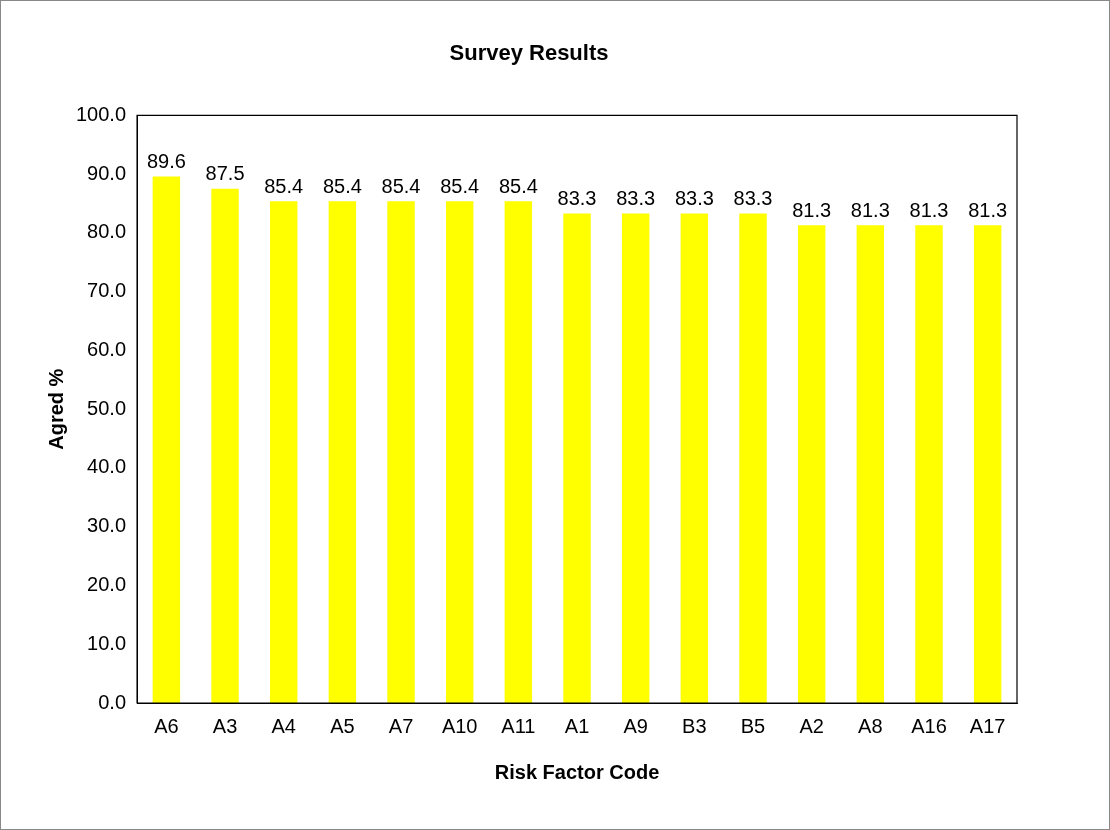 The image size is (1110, 830). Describe the element at coordinates (342, 725) in the screenshot. I see `x-tick-label: A5` at that location.